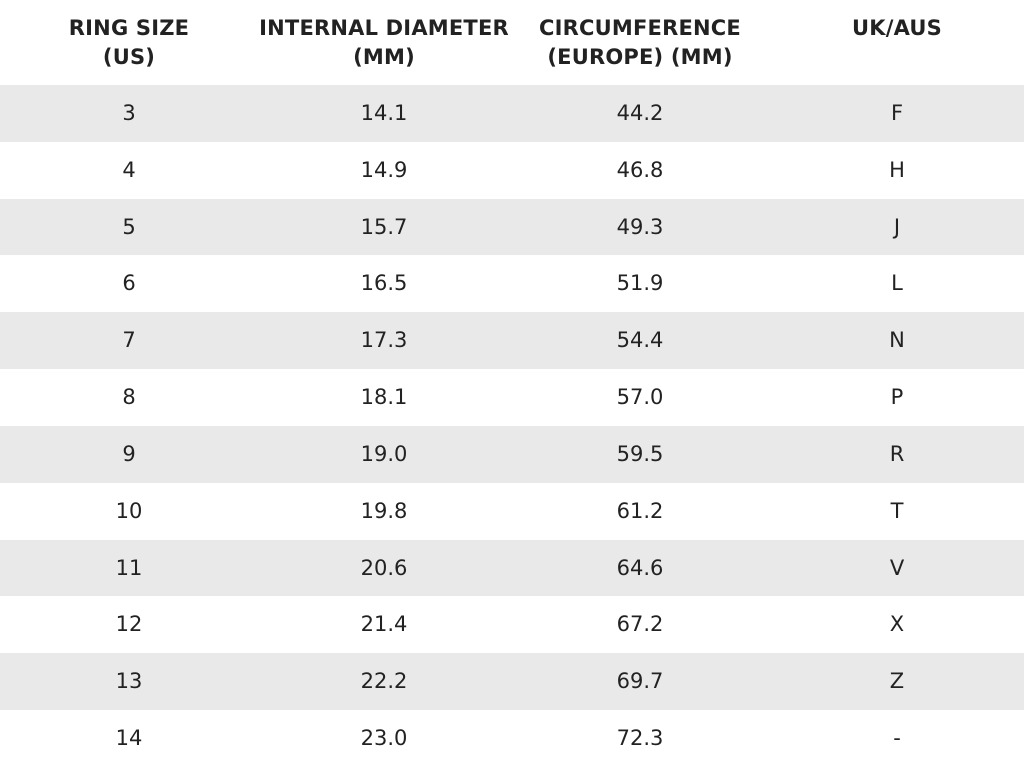  Describe the element at coordinates (384, 283) in the screenshot. I see `table-cell: 16.5` at that location.